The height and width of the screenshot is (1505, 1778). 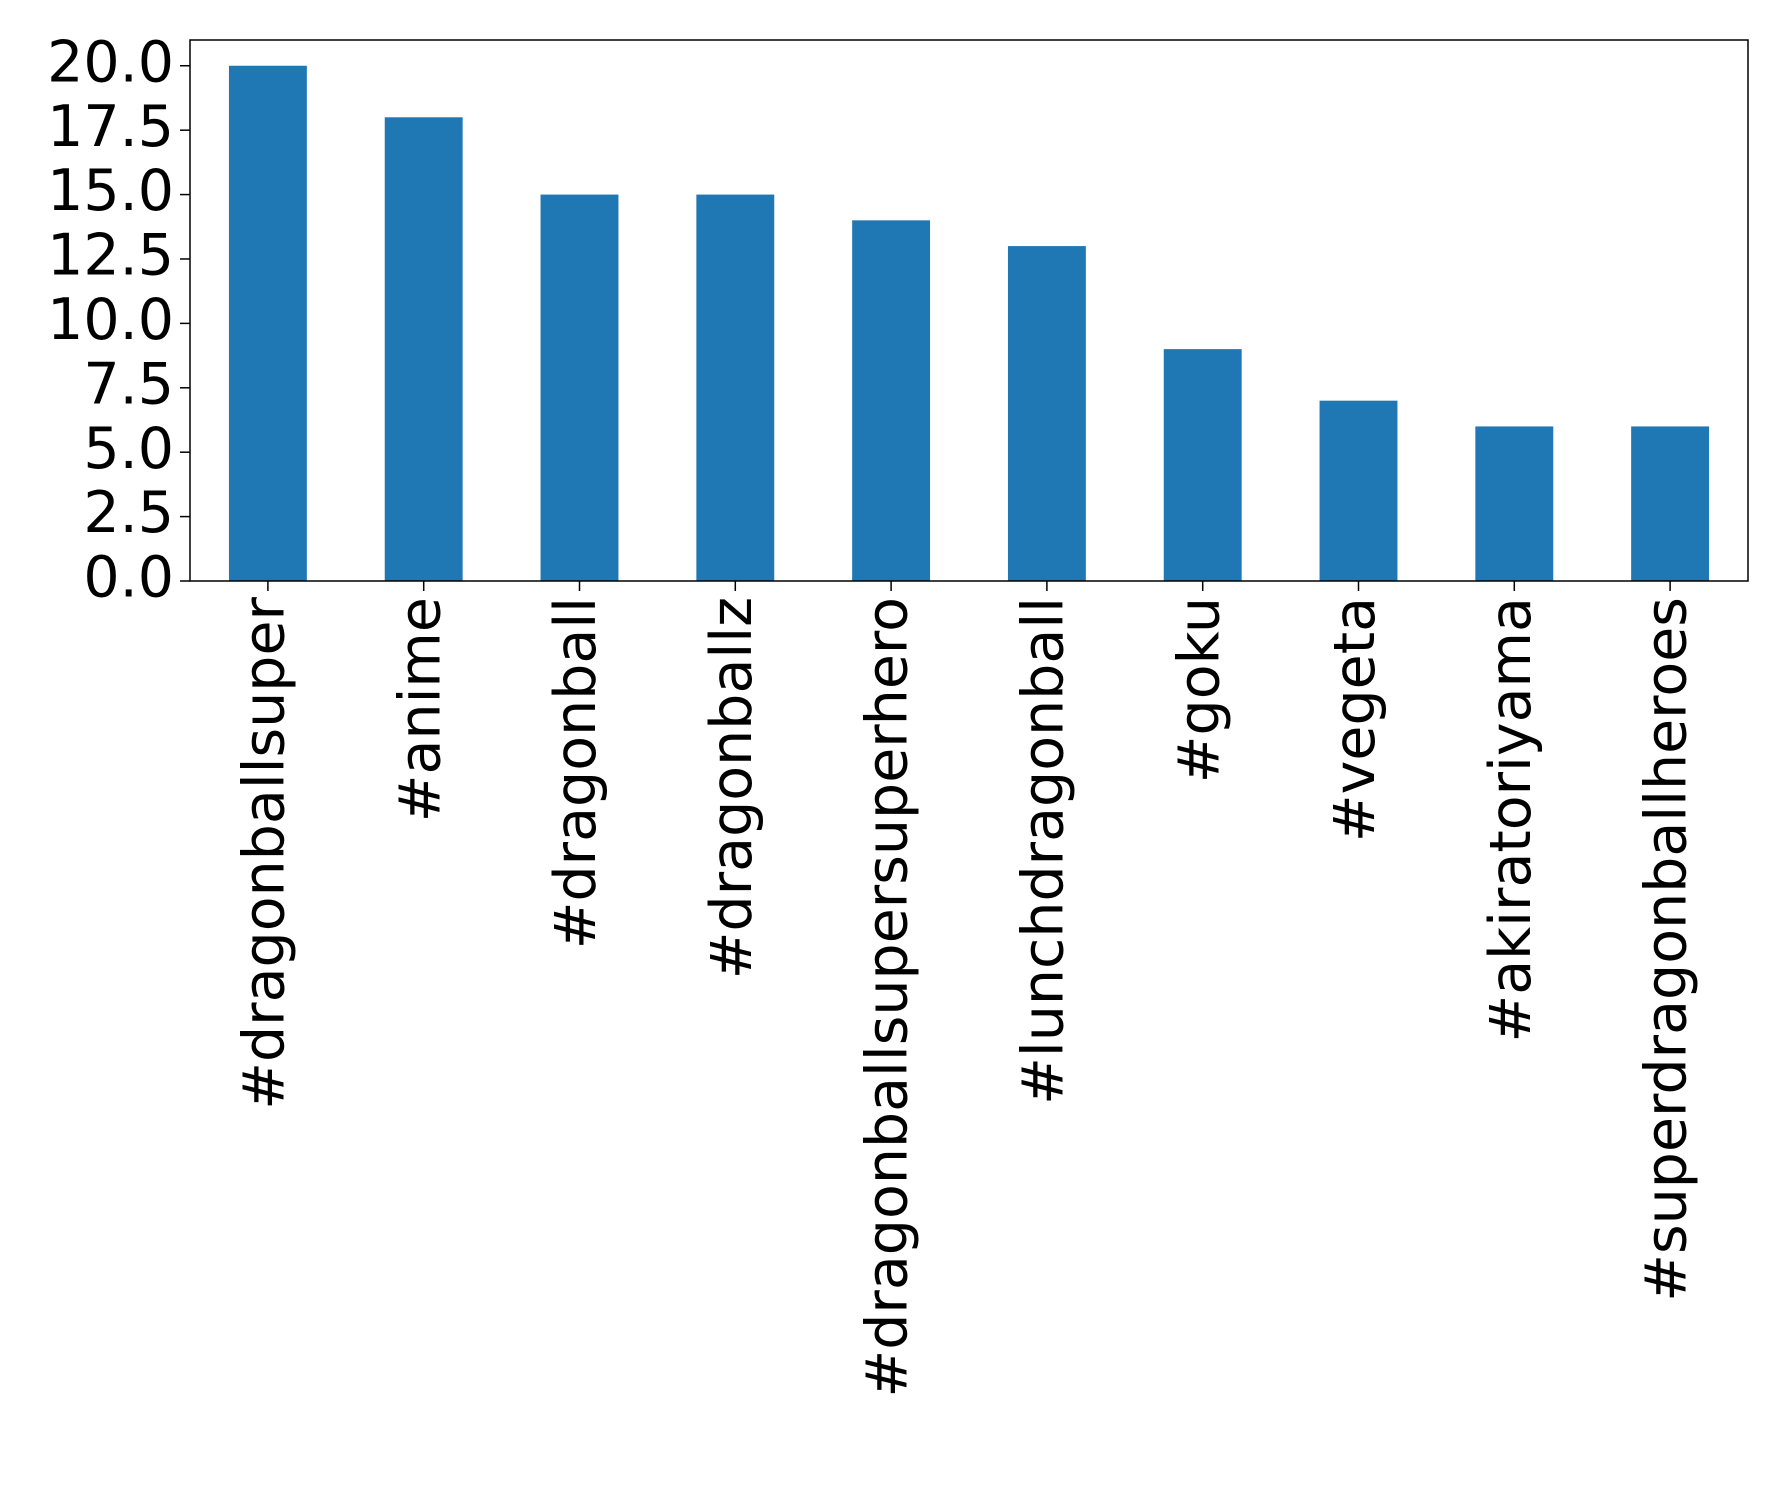 What do you see at coordinates (128, 449) in the screenshot?
I see `y-tick-label: 5.0` at bounding box center [128, 449].